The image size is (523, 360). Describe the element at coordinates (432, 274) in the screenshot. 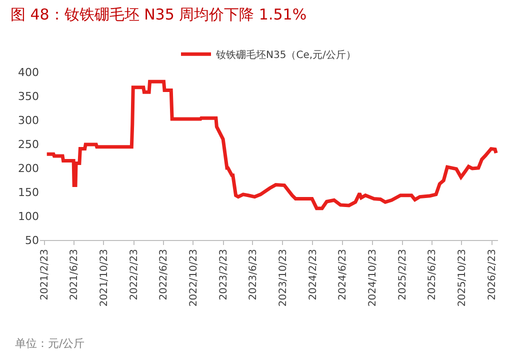

I see `x-tick-label: 2025/6/23` at that location.